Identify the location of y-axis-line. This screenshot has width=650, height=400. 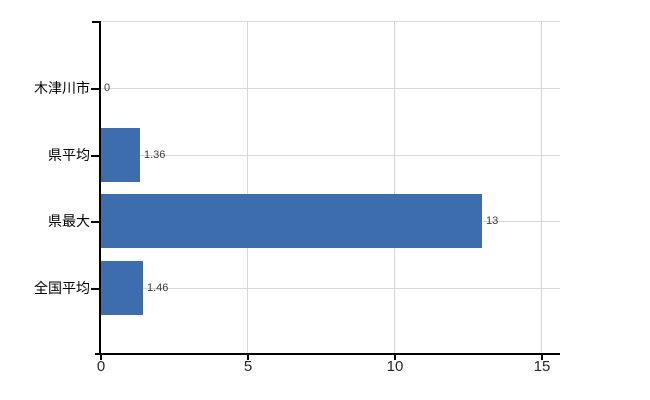
(100, 188).